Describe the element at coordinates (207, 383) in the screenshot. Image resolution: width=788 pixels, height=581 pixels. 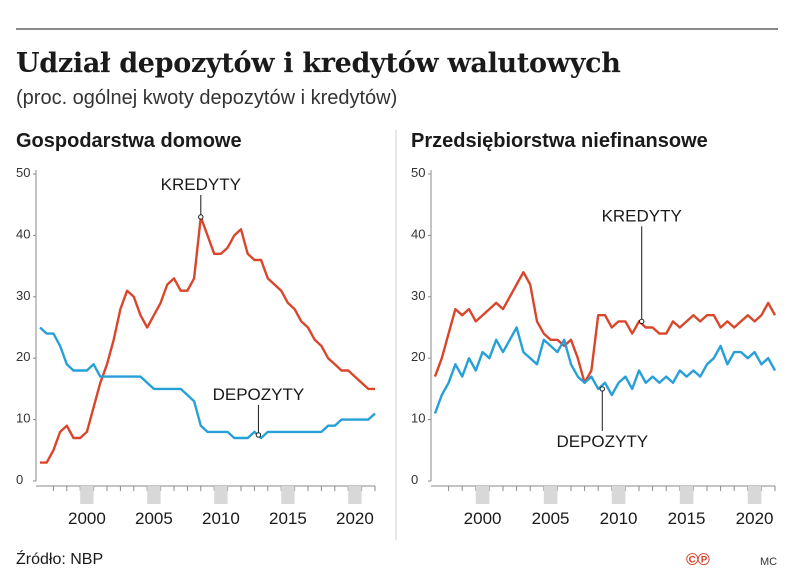
I see `series-line-depozyty-households` at that location.